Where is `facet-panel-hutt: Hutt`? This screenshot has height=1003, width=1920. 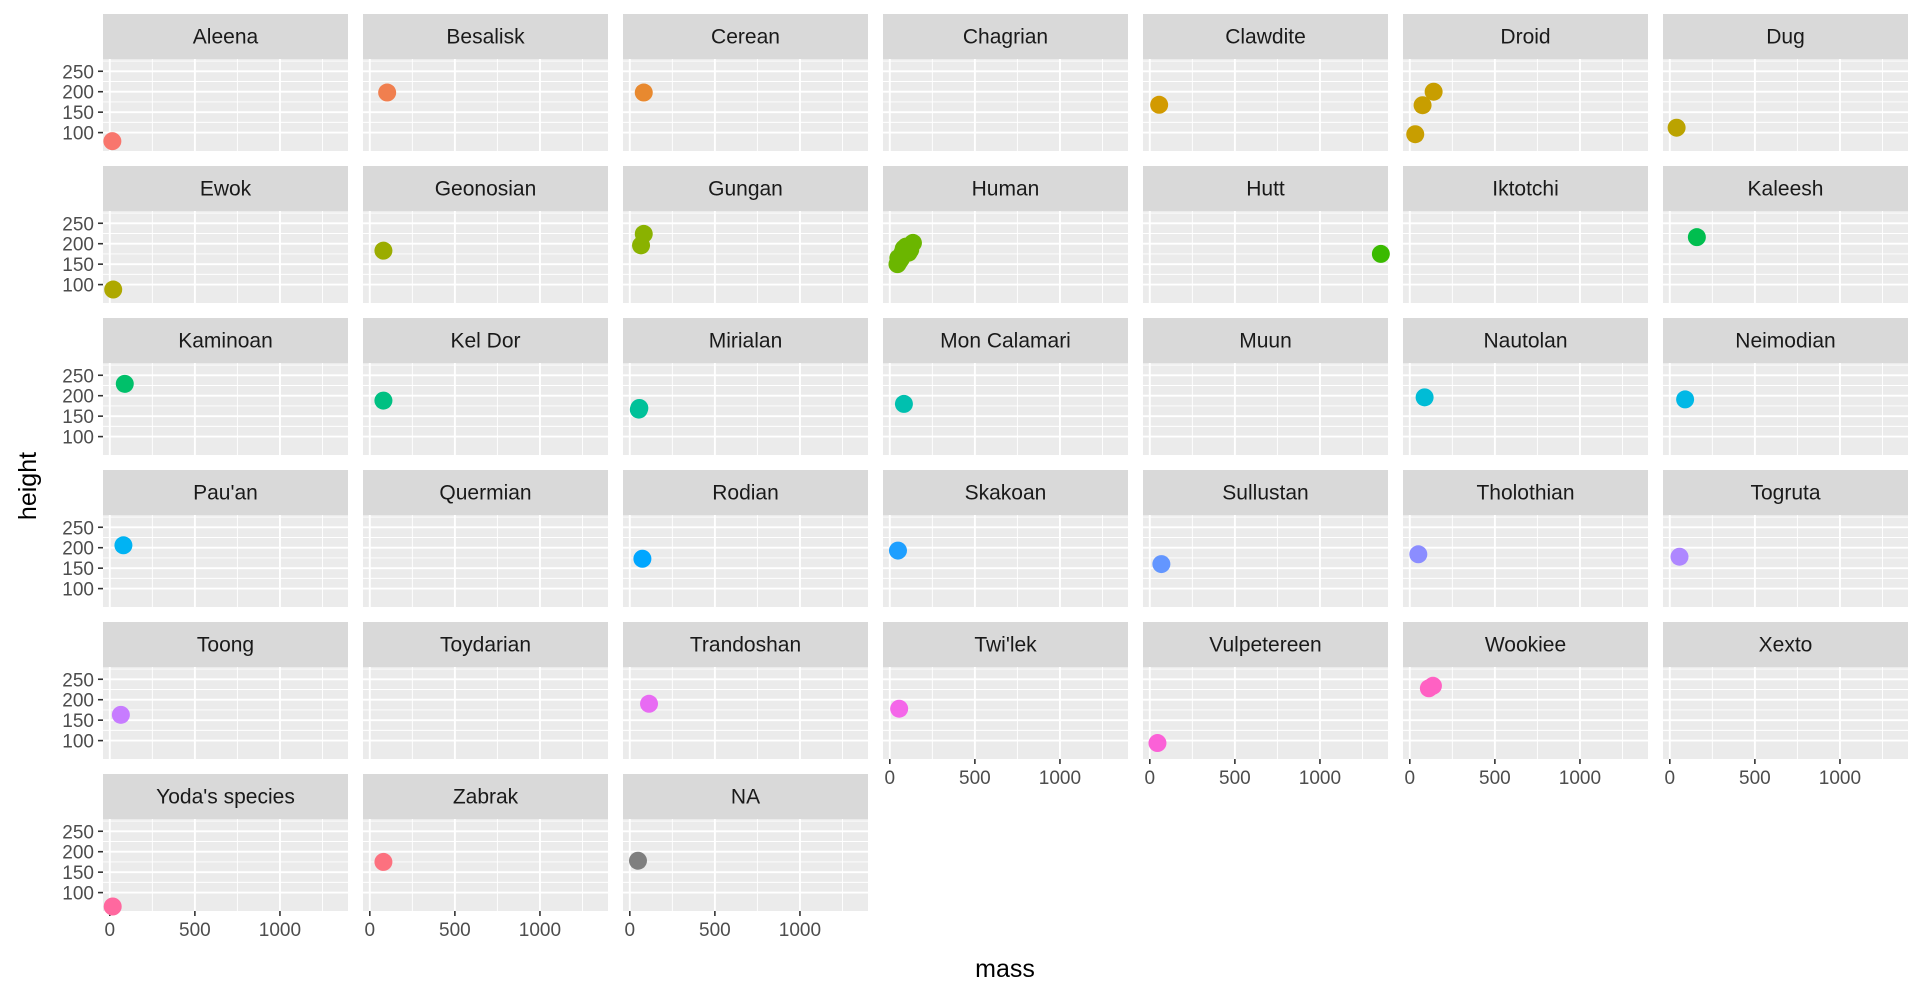
facet-panel-hutt: Hutt is located at coordinates (1266, 234).